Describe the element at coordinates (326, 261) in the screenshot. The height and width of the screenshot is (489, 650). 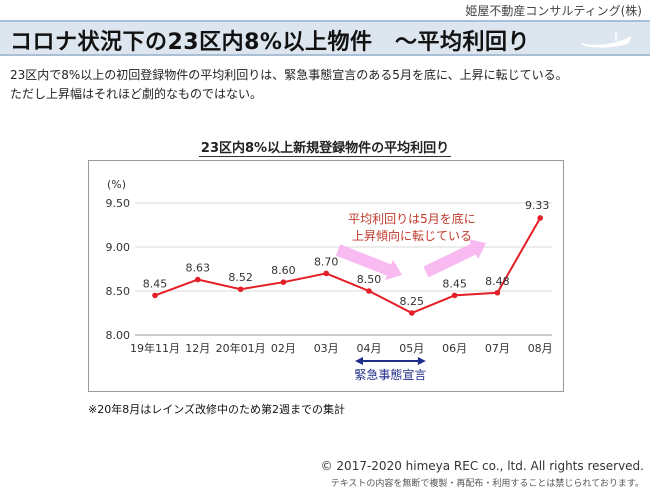
I see `data-label: 8.70` at that location.